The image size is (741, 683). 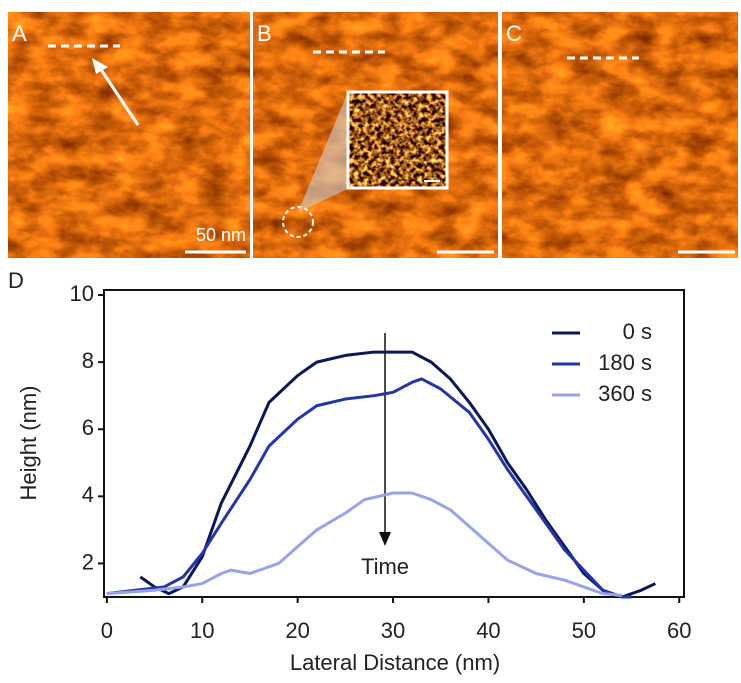 What do you see at coordinates (88, 427) in the screenshot?
I see `y-tick-label: 6` at bounding box center [88, 427].